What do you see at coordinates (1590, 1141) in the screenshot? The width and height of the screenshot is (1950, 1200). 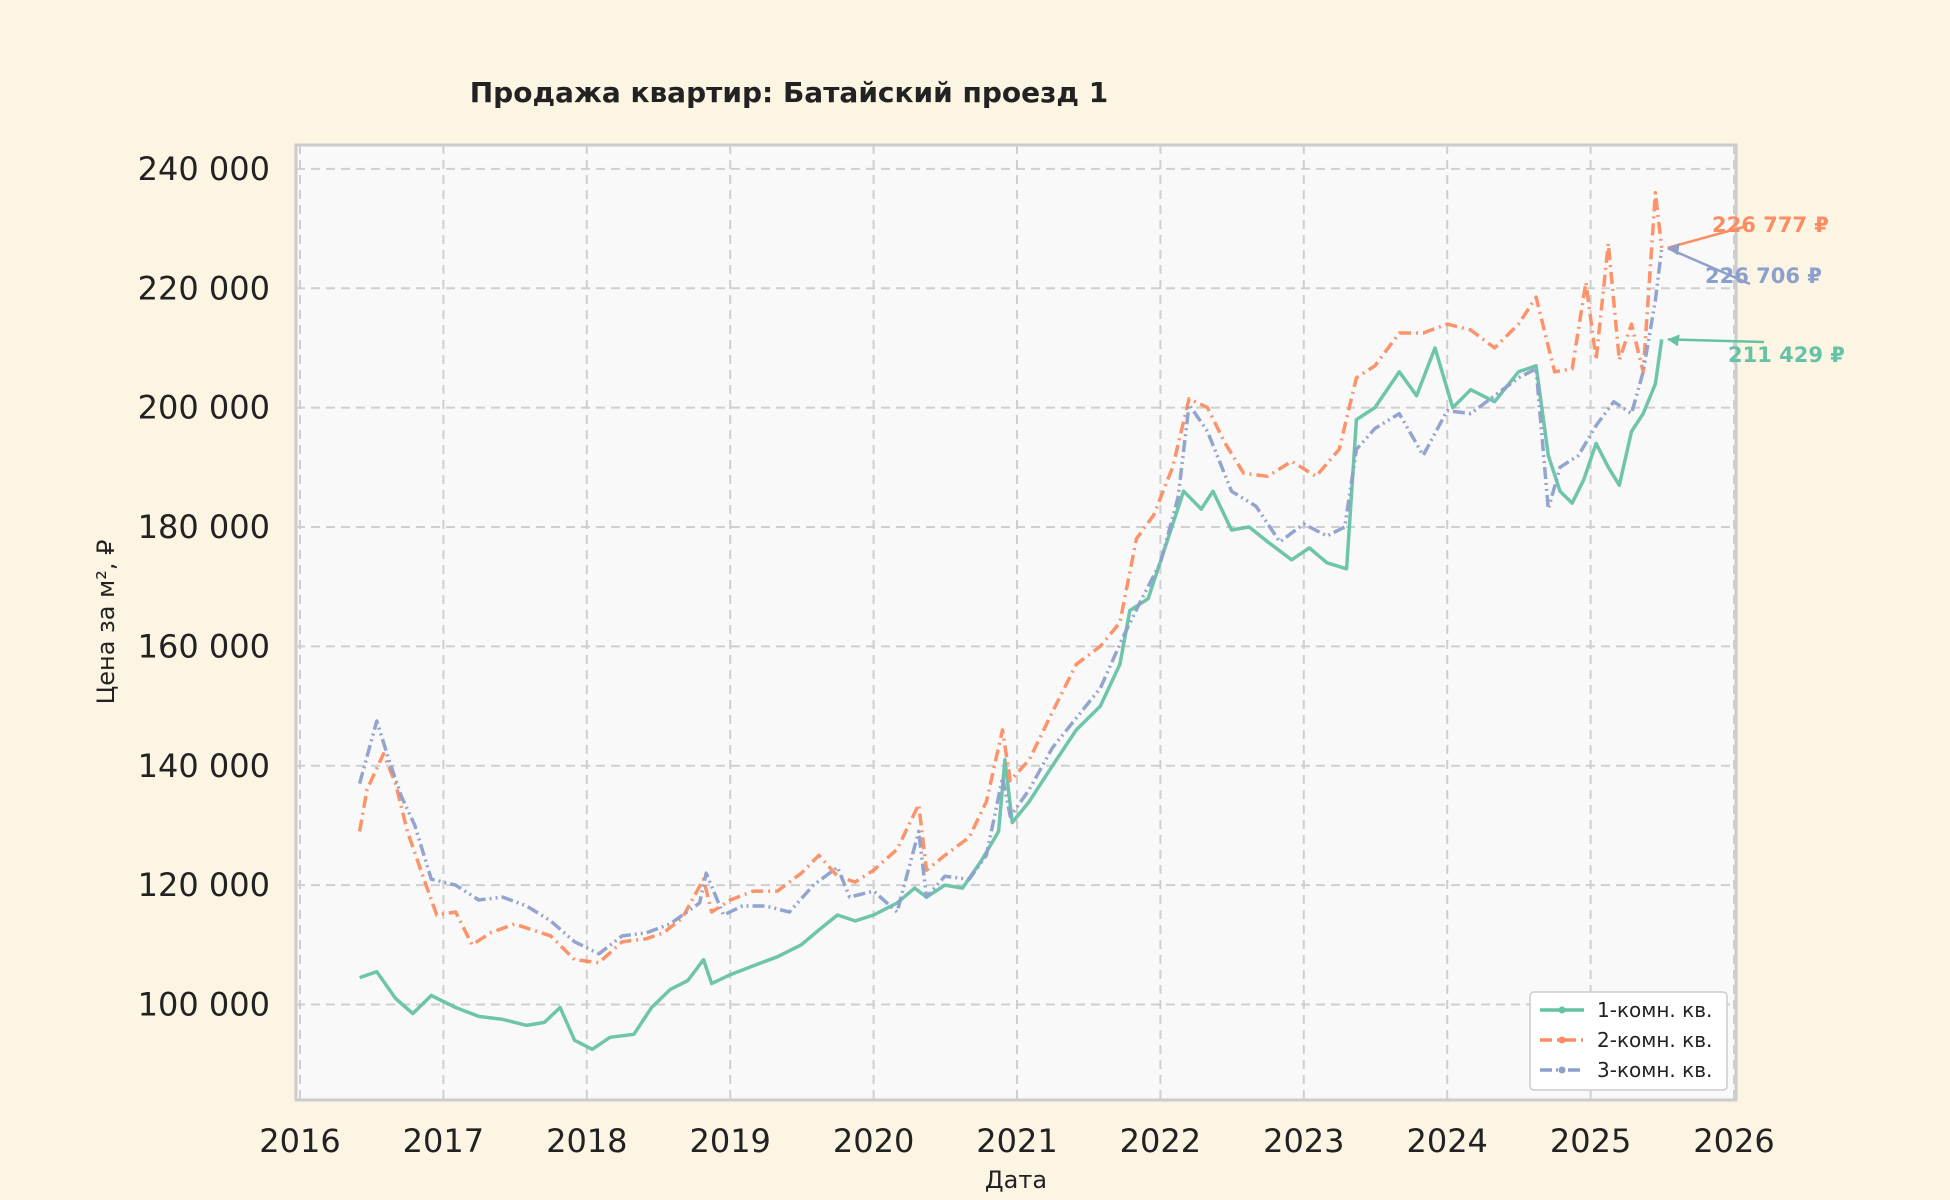 I see `x-tick-label: 2025` at bounding box center [1590, 1141].